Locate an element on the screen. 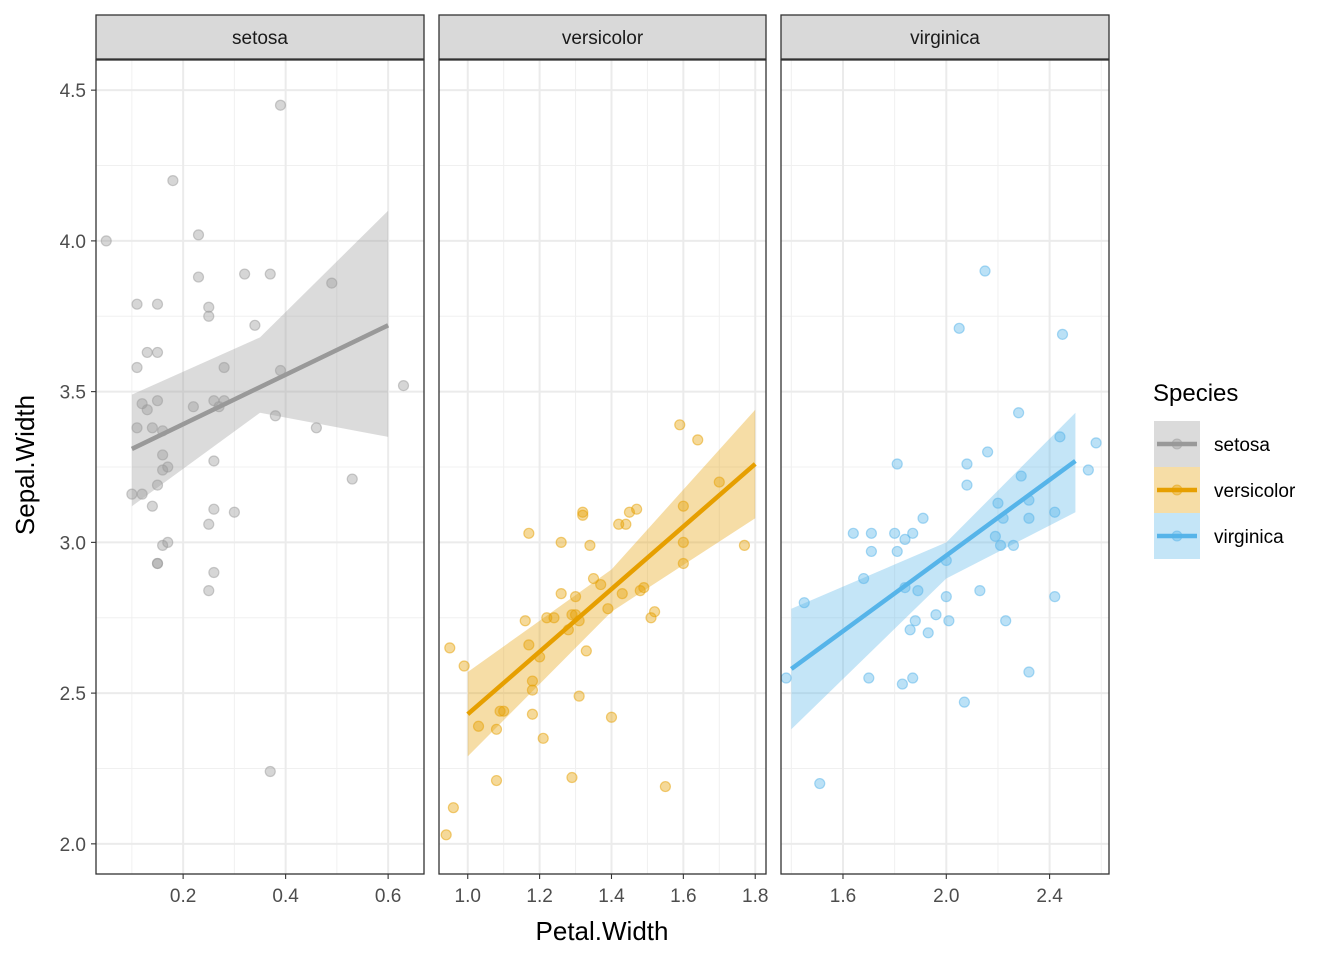  legend-title: Species is located at coordinates (1195, 393).